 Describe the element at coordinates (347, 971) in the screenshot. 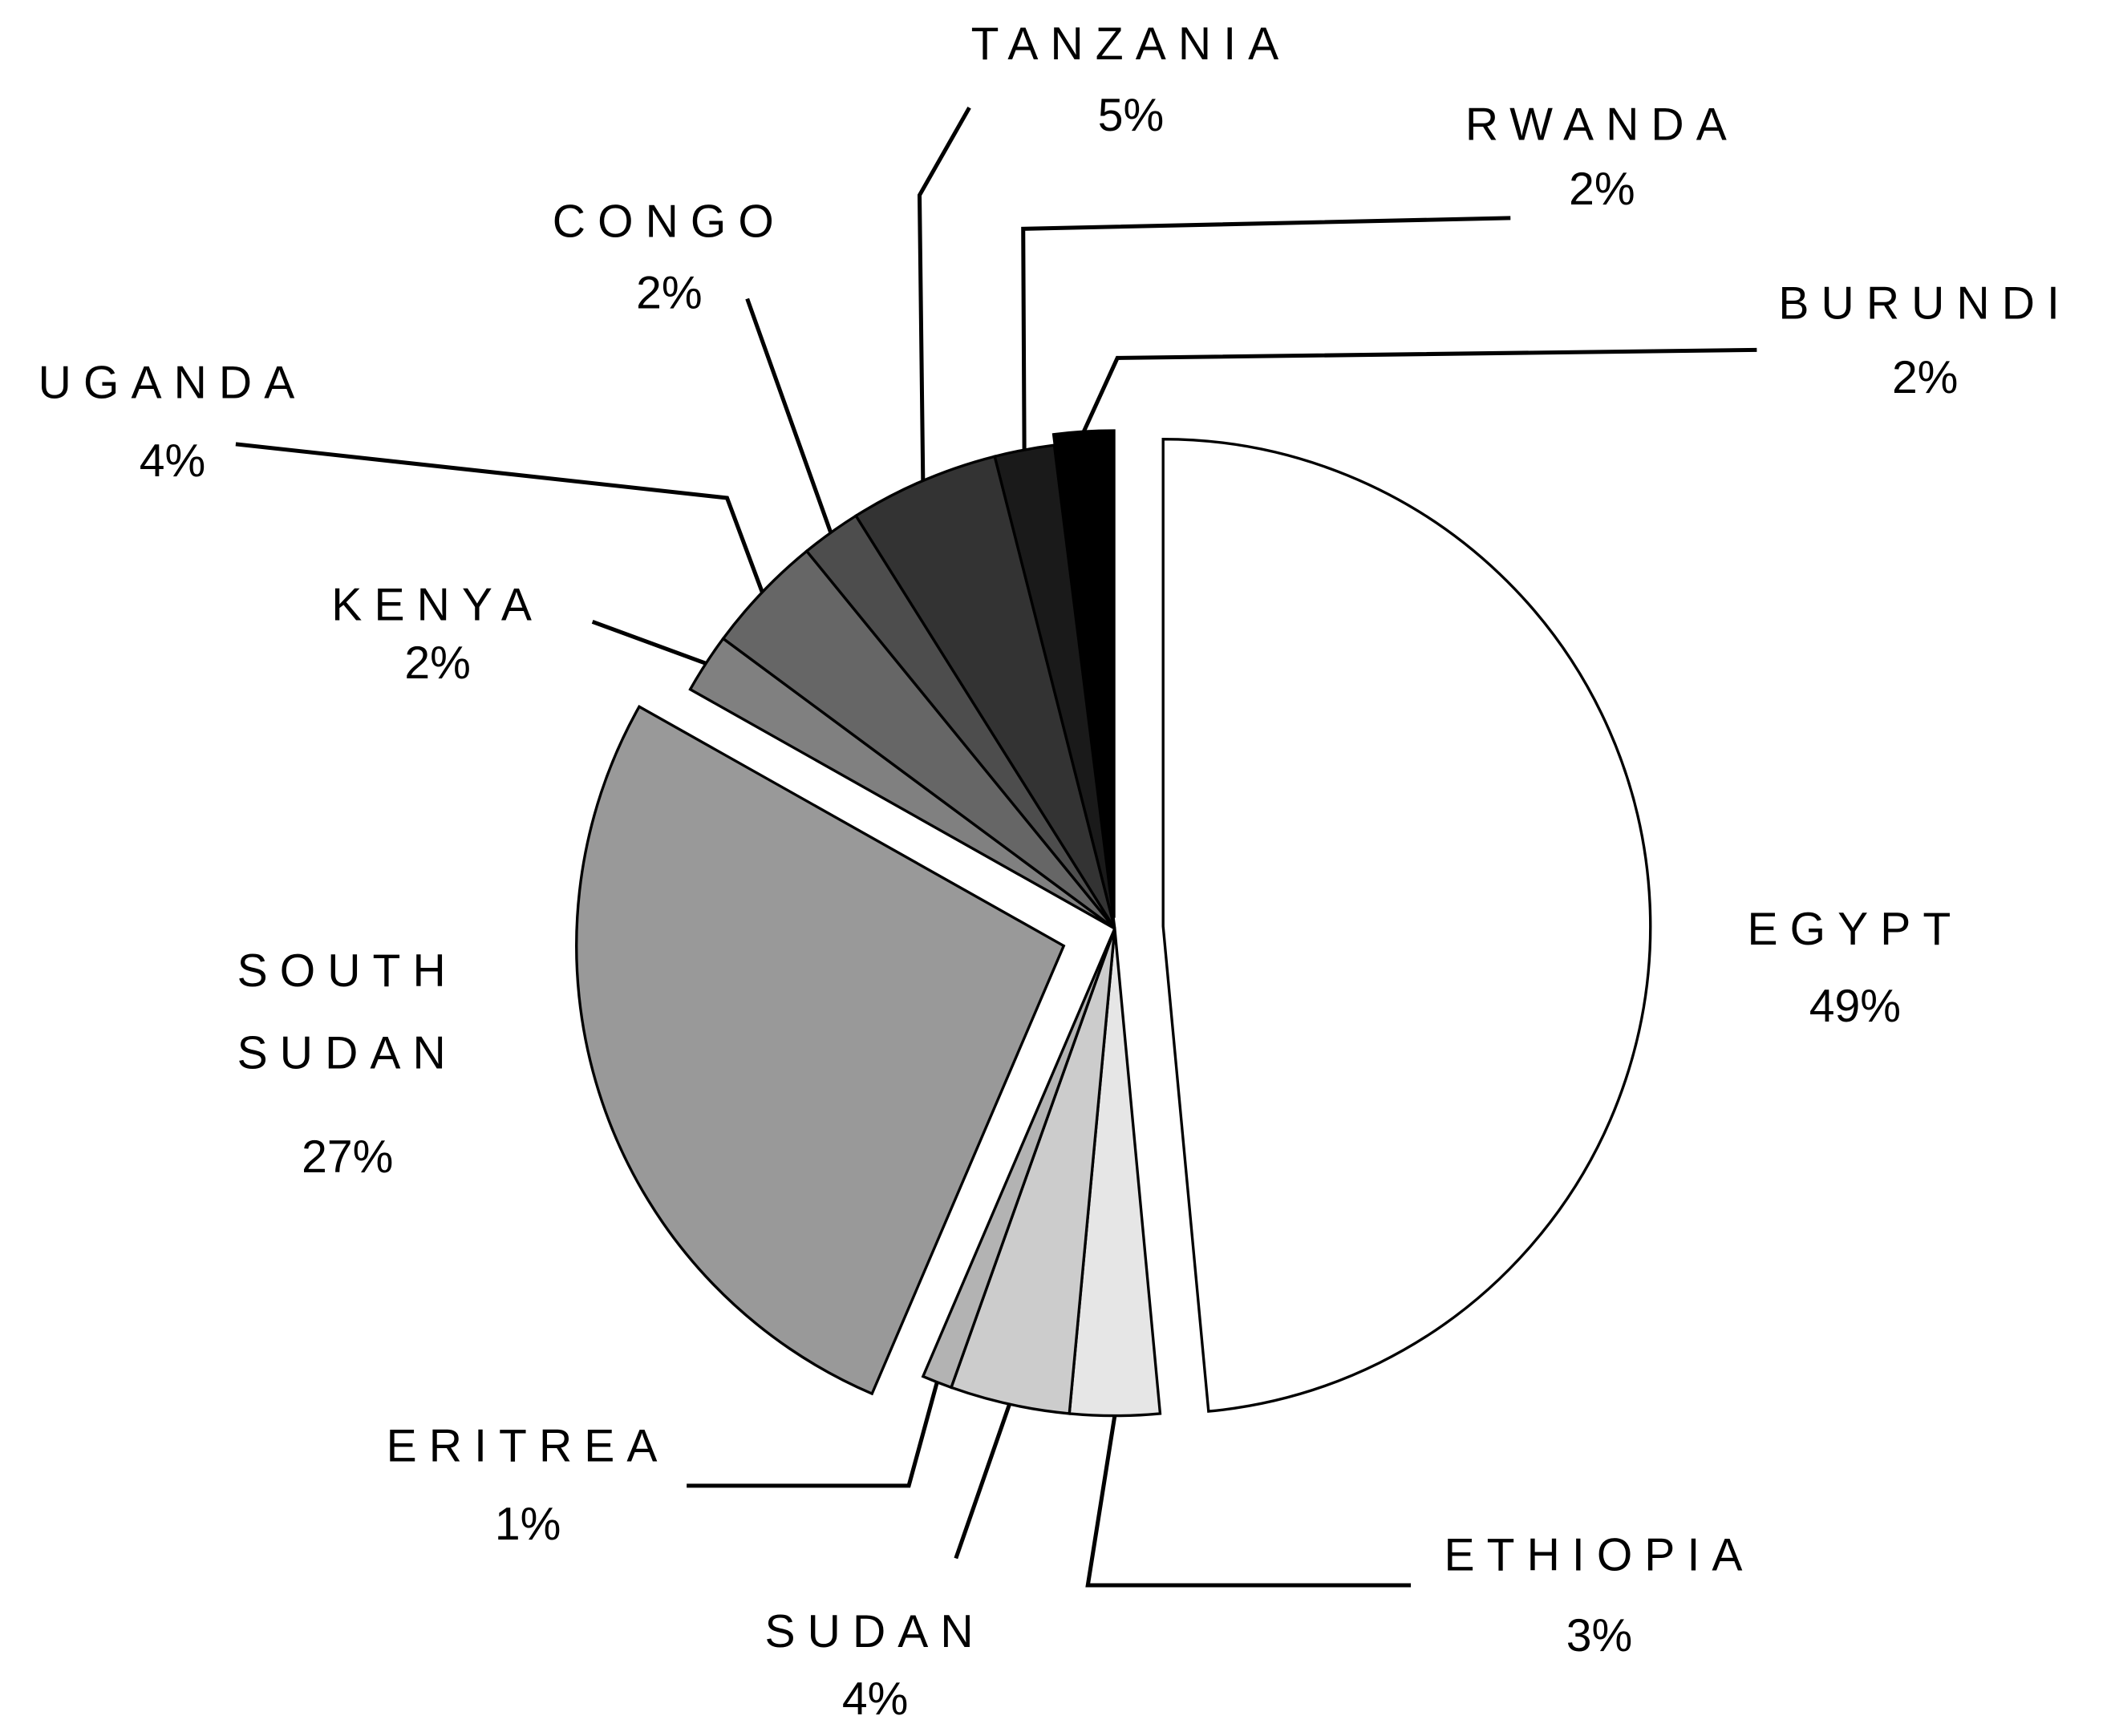

I see `slice-label-line: SOUTH` at that location.